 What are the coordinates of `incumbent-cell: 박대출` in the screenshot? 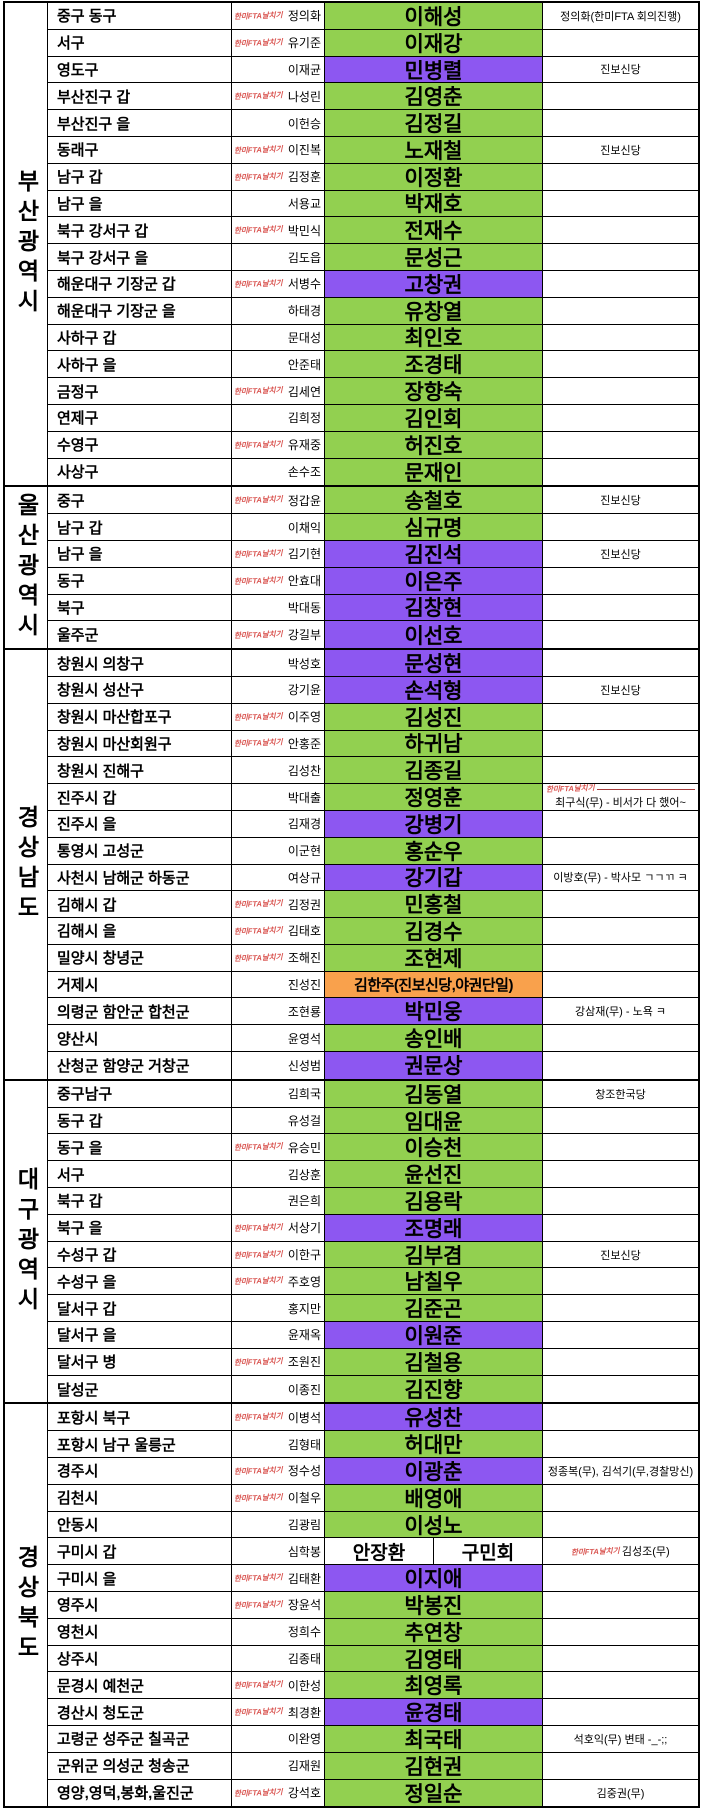 It's located at (278, 797).